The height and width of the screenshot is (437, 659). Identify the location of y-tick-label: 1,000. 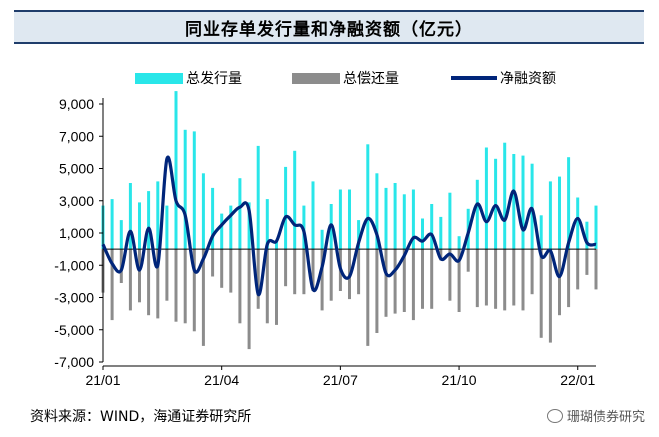
(76, 233).